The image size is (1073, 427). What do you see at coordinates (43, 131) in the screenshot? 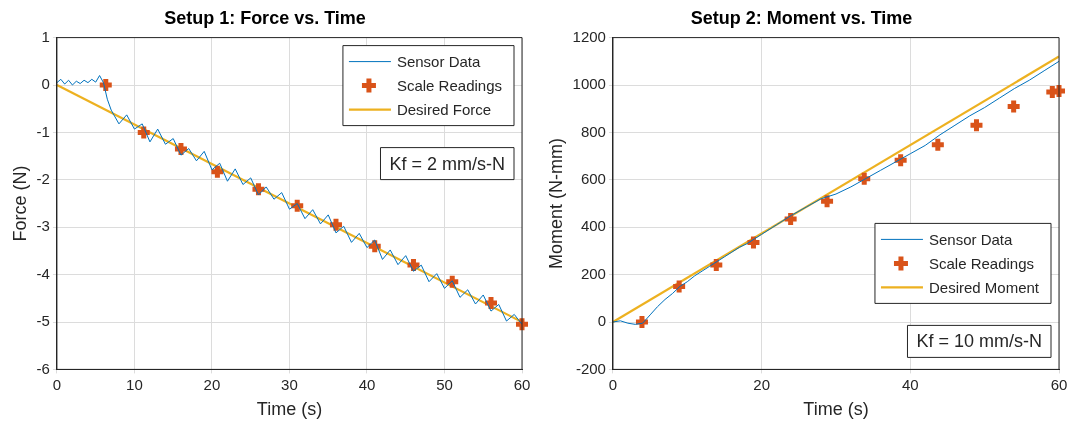
I see `y-tick-label: -1` at bounding box center [43, 131].